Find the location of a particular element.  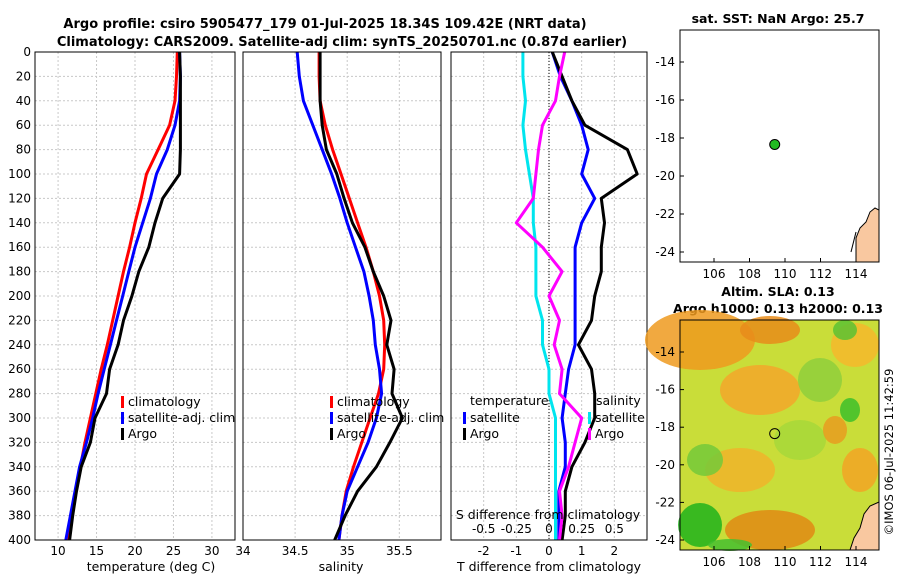

x-tick-label: -1 is located at coordinates (516, 551).